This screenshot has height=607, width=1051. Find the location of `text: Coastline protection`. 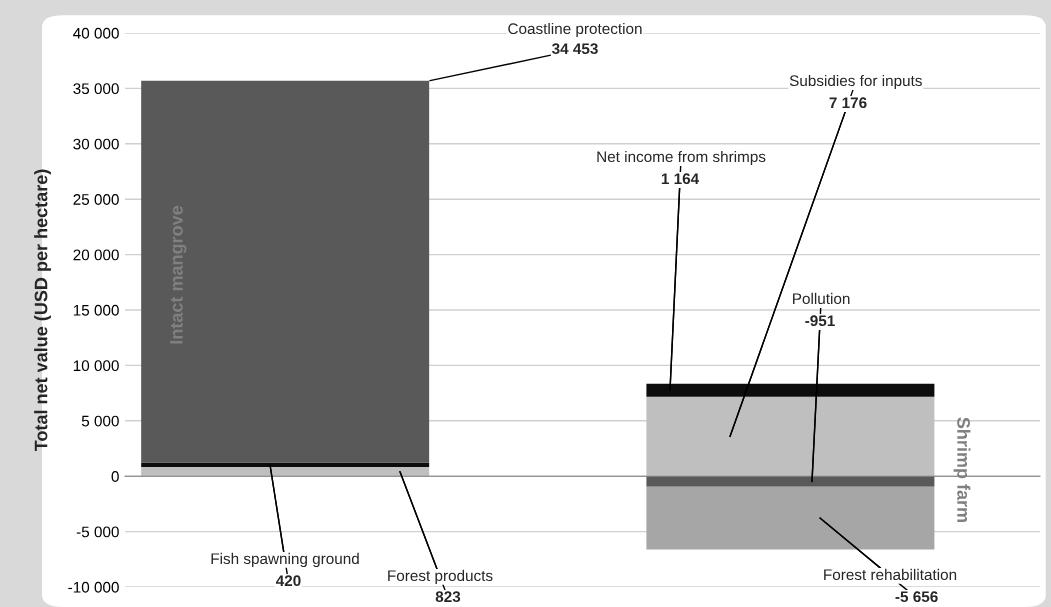

text: Coastline protection is located at coordinates (575, 30).